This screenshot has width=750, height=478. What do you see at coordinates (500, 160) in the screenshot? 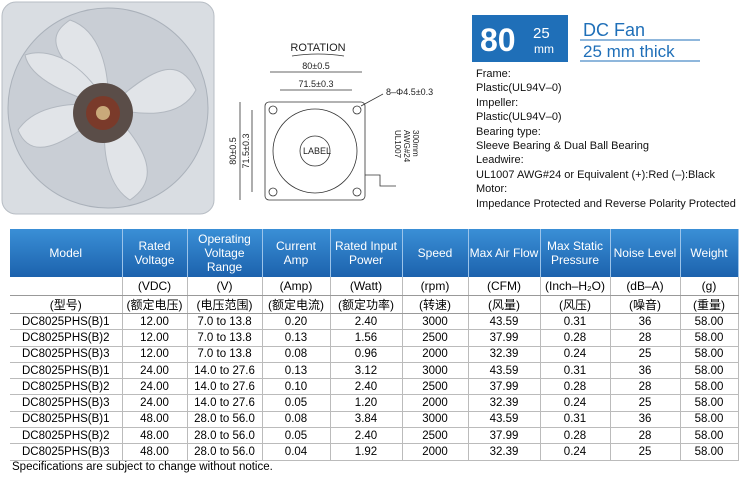
I see `spec-line: Leadwire:` at bounding box center [500, 160].